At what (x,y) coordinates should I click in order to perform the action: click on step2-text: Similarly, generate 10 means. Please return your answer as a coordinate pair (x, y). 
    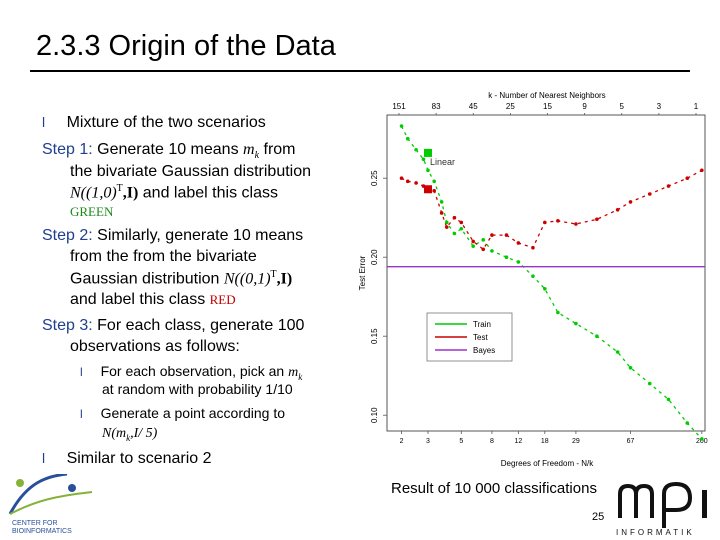
    Looking at the image, I should click on (200, 235).